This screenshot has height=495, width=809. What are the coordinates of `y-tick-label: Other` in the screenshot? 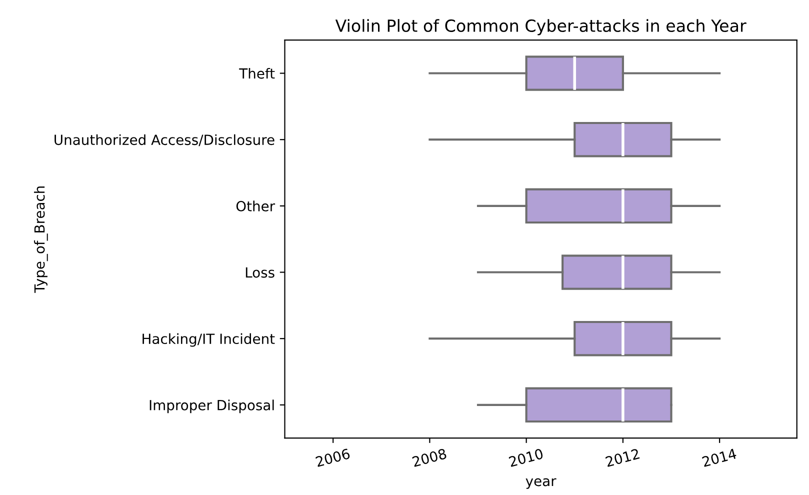 It's located at (256, 206).